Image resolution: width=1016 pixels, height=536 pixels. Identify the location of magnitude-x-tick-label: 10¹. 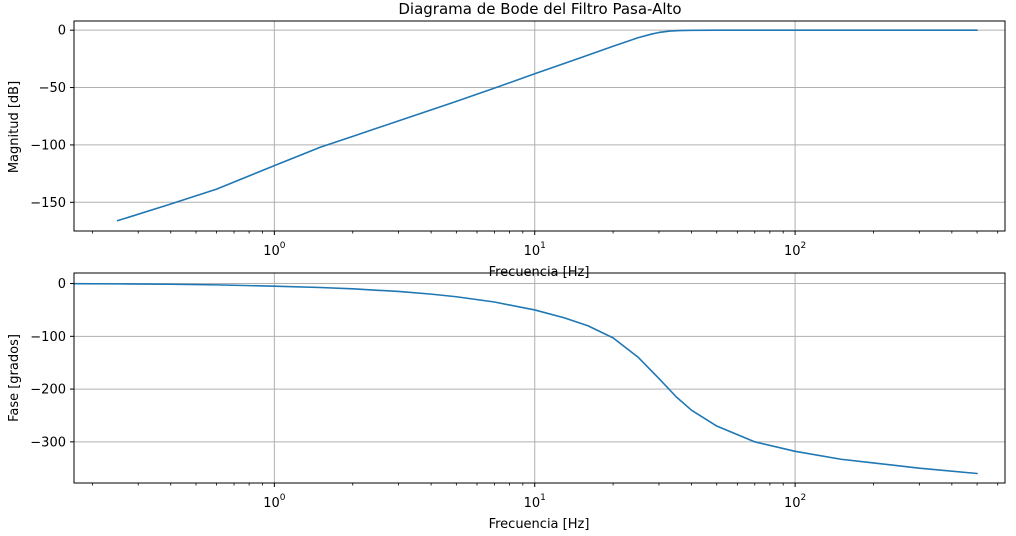
(535, 250).